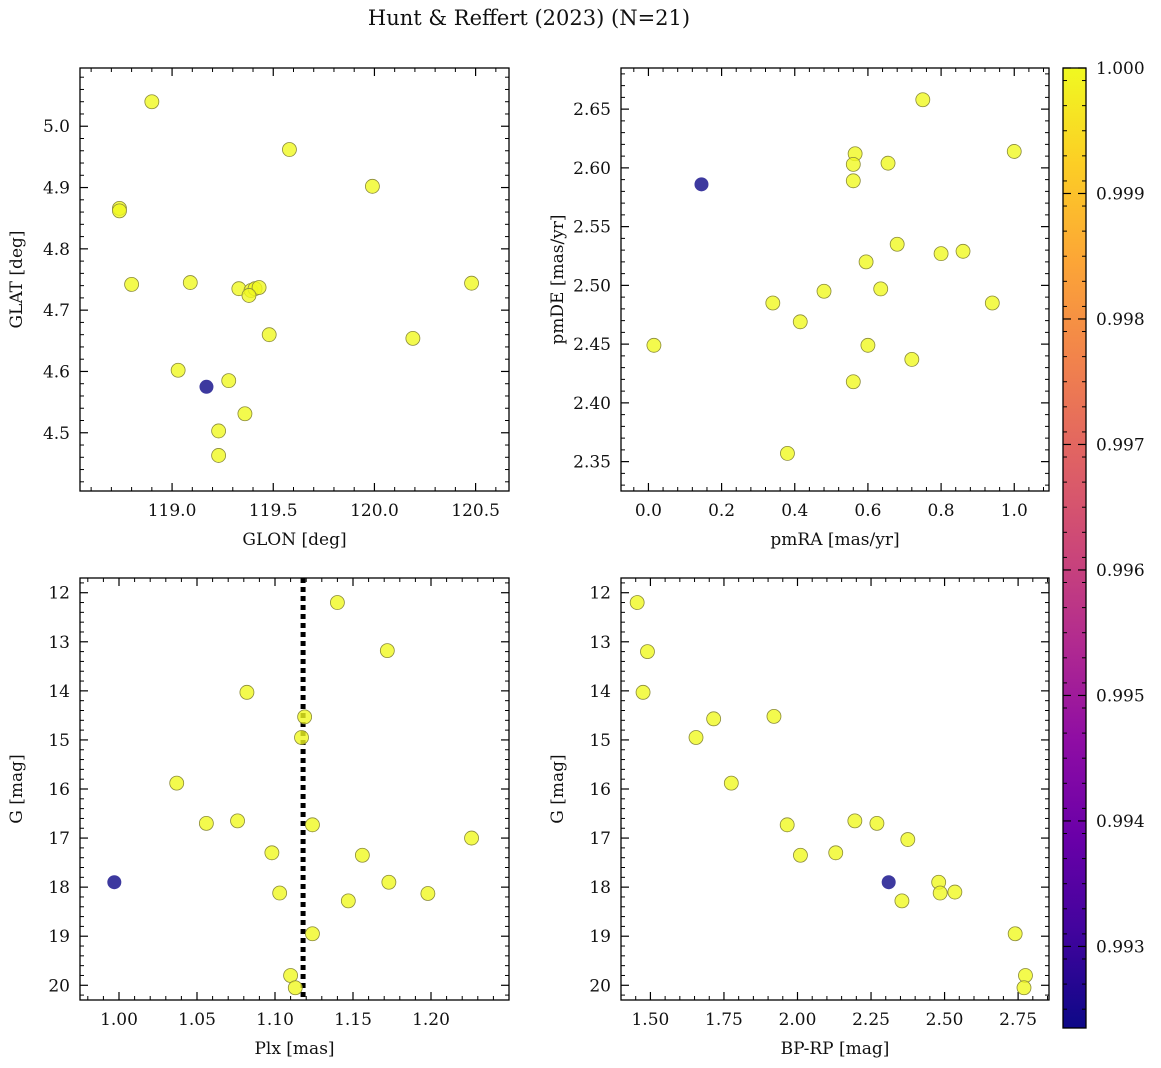  What do you see at coordinates (353, 1020) in the screenshot?
I see `x-tick-label: 1.15` at bounding box center [353, 1020].